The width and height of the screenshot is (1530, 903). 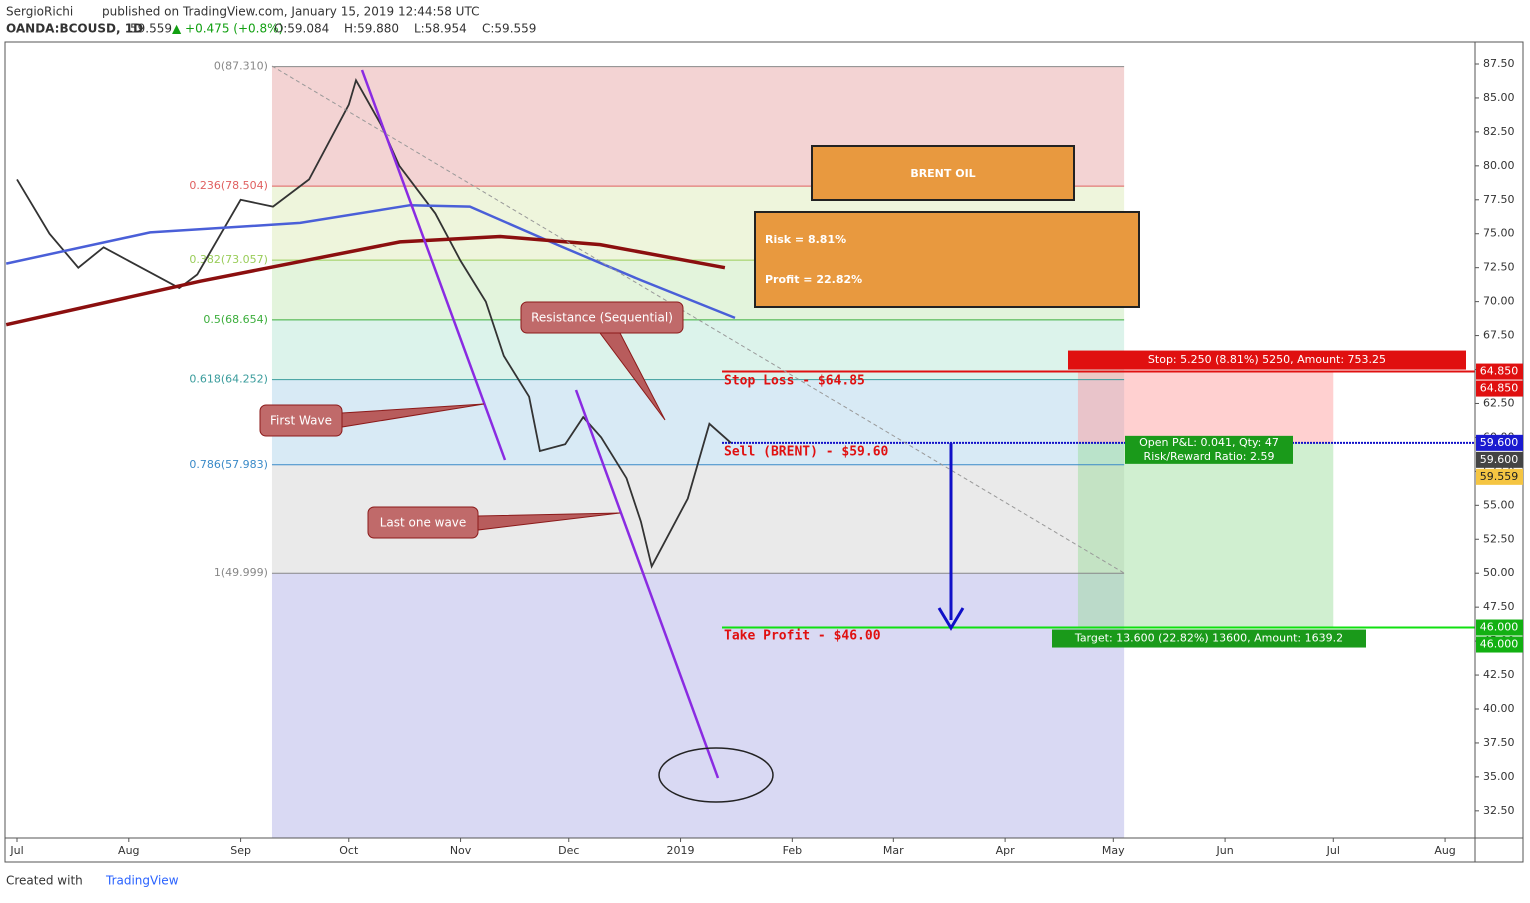 What do you see at coordinates (509, 29) in the screenshot?
I see `ohlc: C:59.559` at bounding box center [509, 29].